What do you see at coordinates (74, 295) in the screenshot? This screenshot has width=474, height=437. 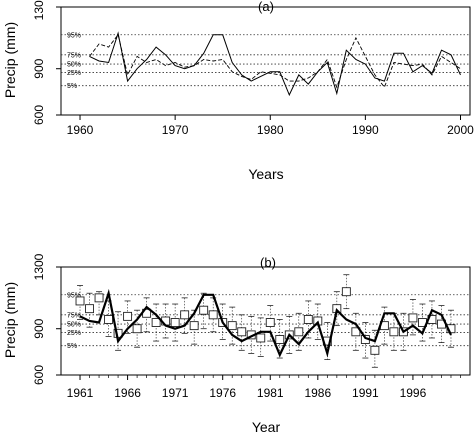 I see `panel-b-ref-label-95pct: 95%` at bounding box center [74, 295].